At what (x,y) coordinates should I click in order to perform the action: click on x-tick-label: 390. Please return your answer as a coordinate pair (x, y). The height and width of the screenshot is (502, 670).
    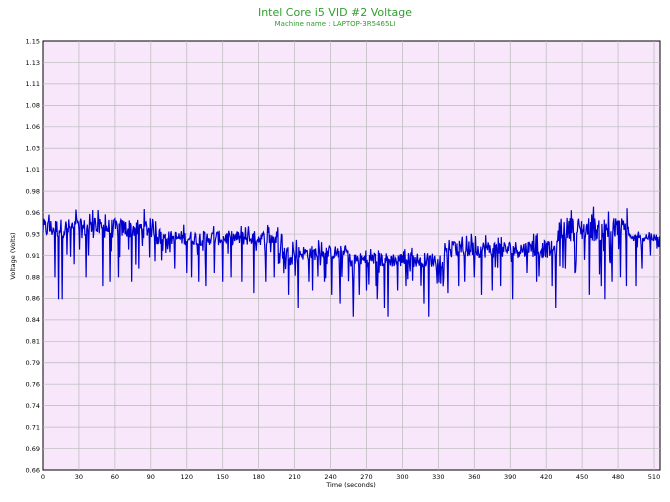
    Looking at the image, I should click on (510, 477).